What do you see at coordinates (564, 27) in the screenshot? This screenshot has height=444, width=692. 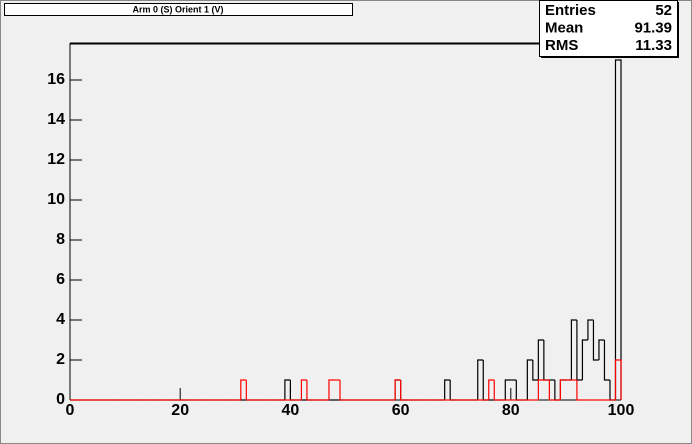 I see `stats-label: Mean` at bounding box center [564, 27].